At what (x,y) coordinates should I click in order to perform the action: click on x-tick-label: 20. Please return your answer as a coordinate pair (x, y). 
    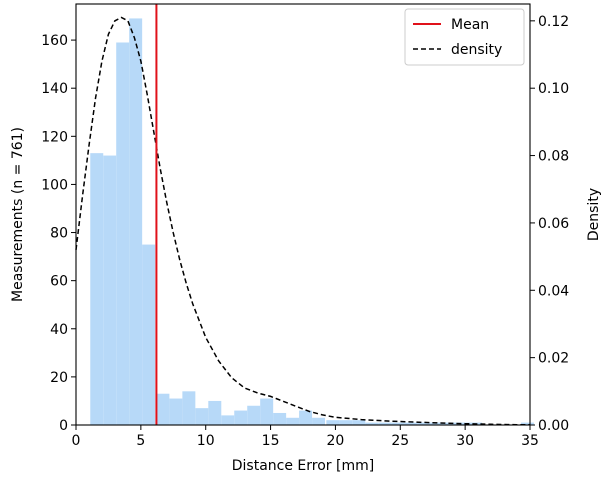
    Looking at the image, I should click on (336, 441).